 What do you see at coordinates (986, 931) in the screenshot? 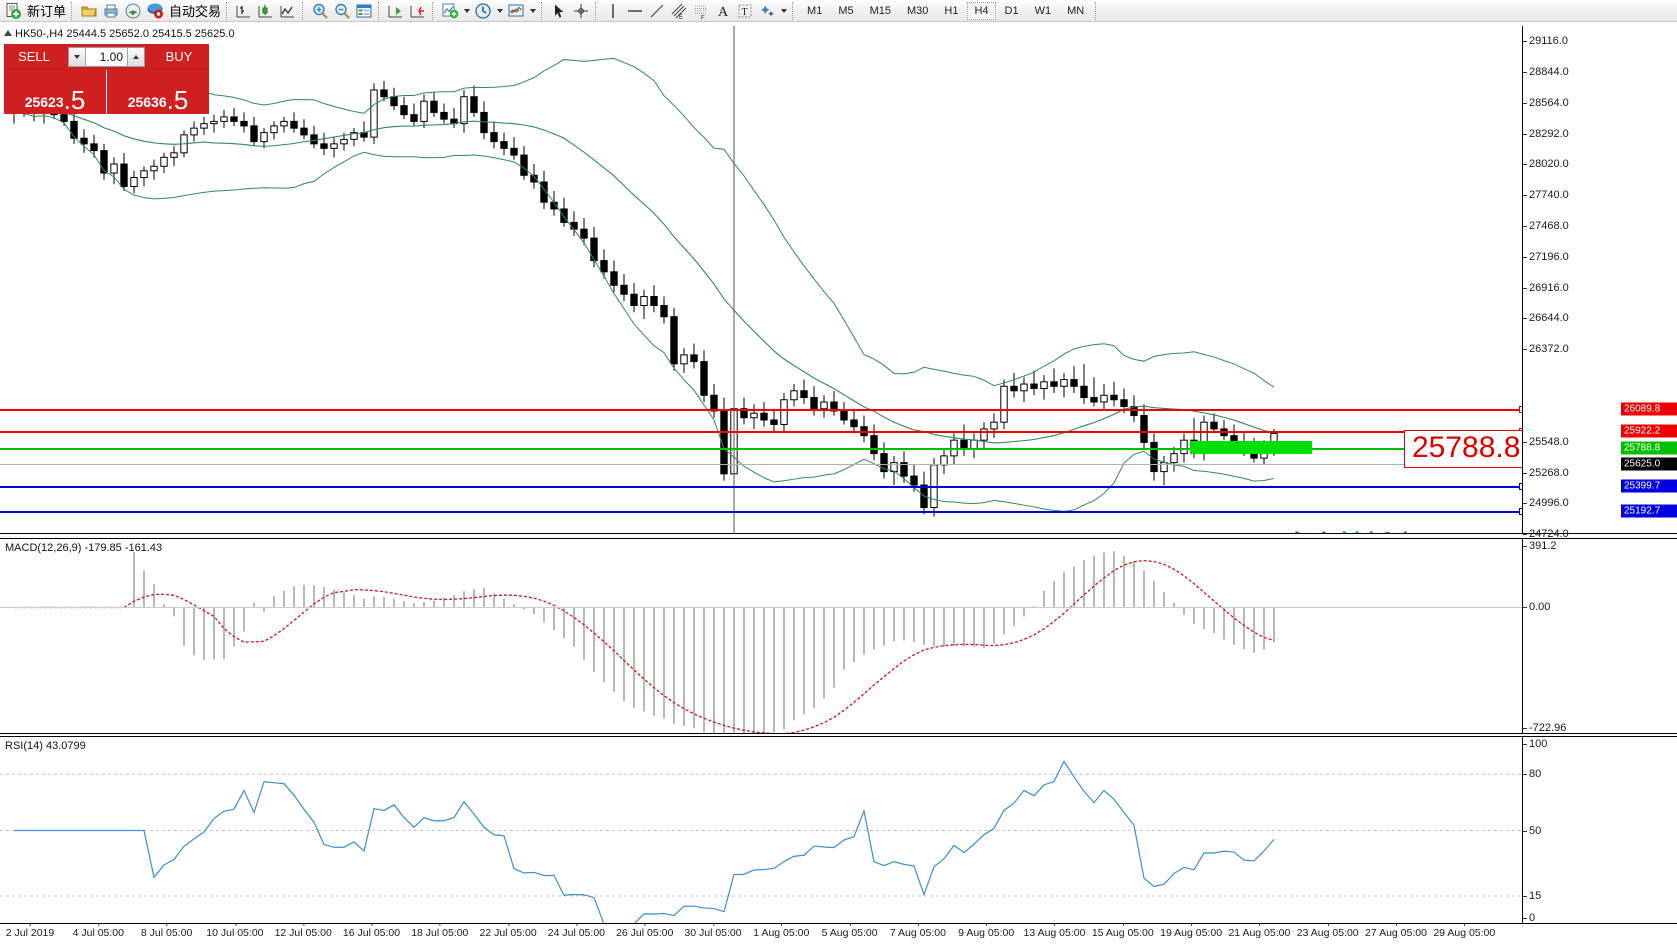
I see `time-tick: 9 Aug 05:00` at bounding box center [986, 931].